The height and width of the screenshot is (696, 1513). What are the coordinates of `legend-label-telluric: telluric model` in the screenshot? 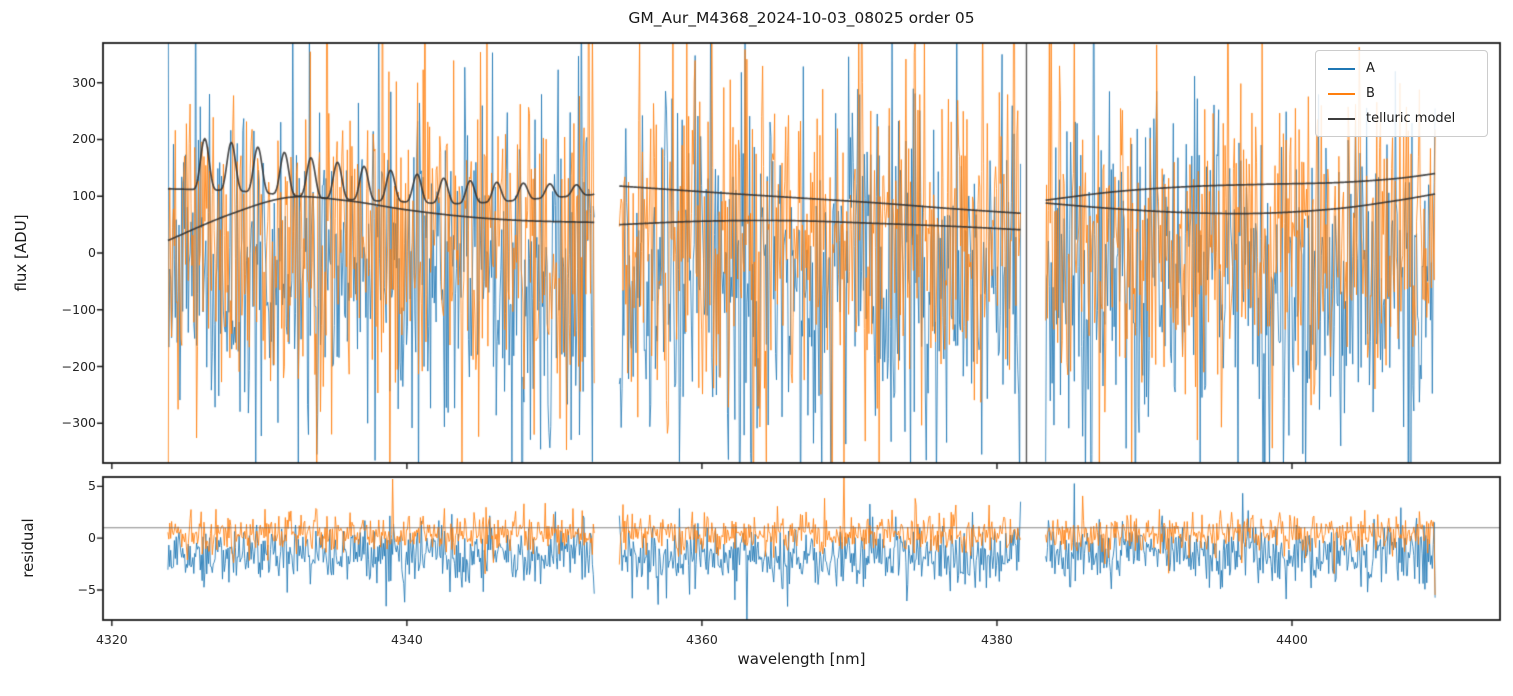 It's located at (1411, 118).